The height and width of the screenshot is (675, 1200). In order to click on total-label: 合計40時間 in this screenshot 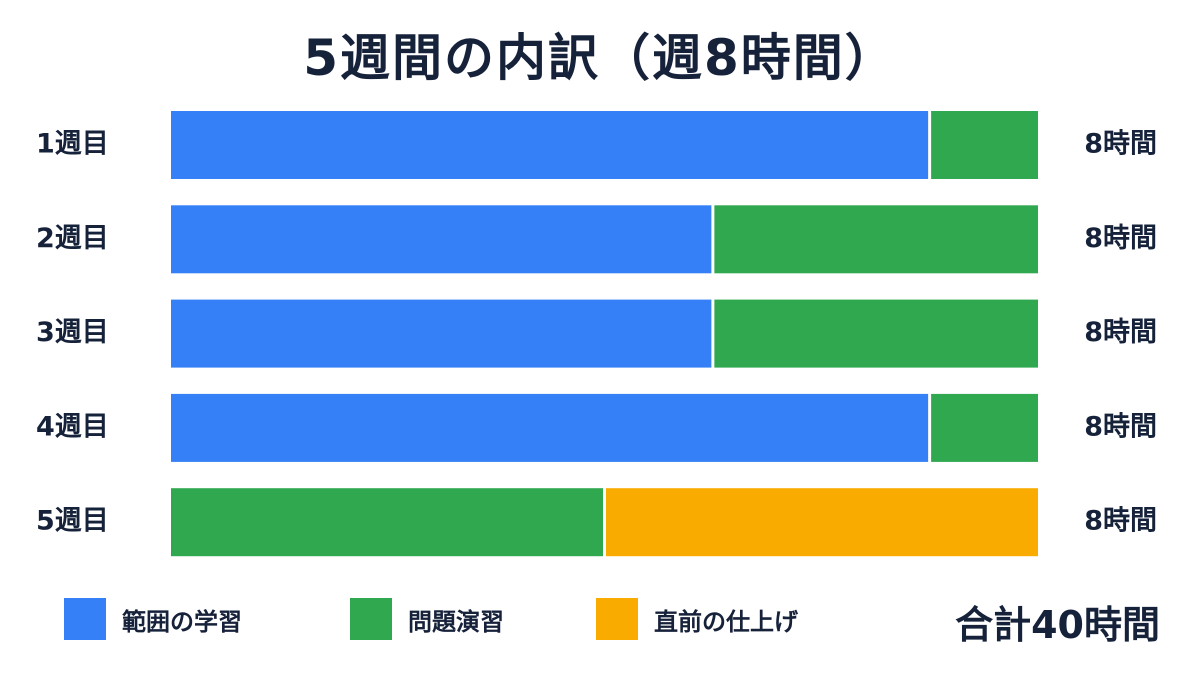, I will do `click(1057, 625)`.